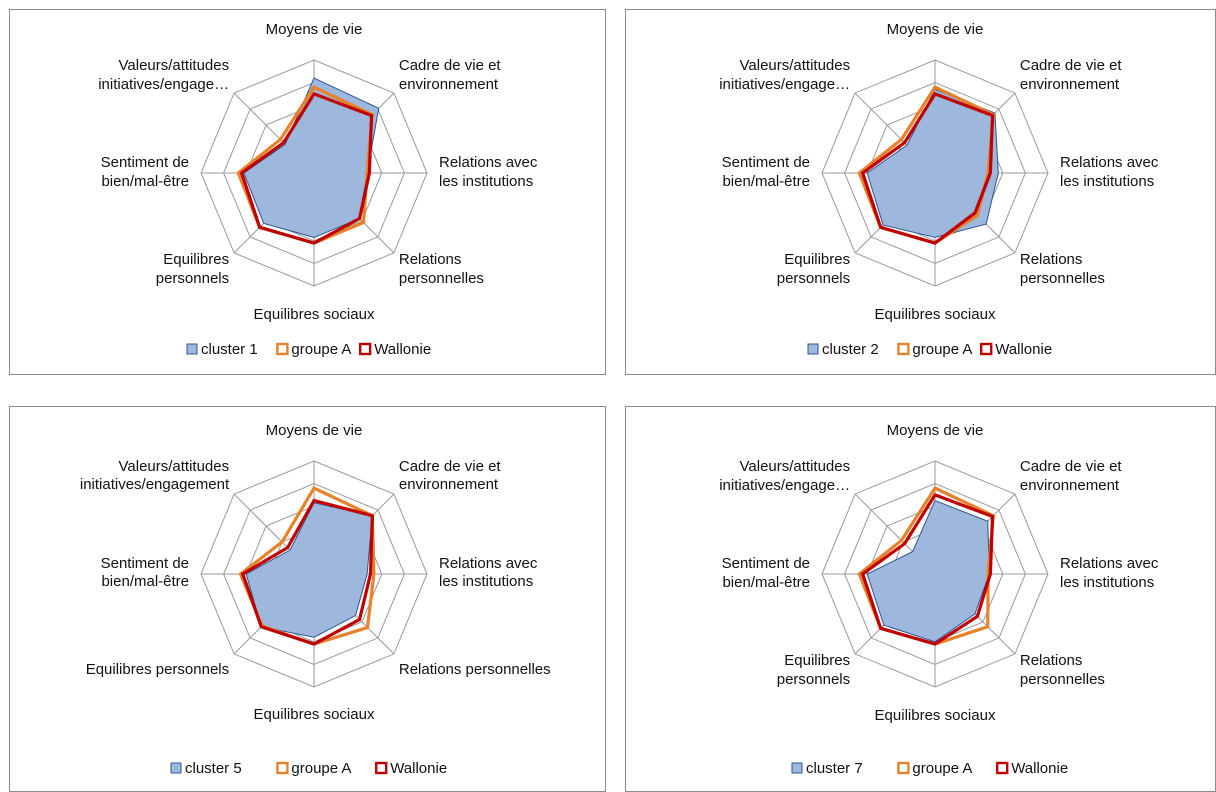 The width and height of the screenshot is (1216, 792). I want to click on legend: cluster 7 groupe A Wallonie, so click(929, 768).